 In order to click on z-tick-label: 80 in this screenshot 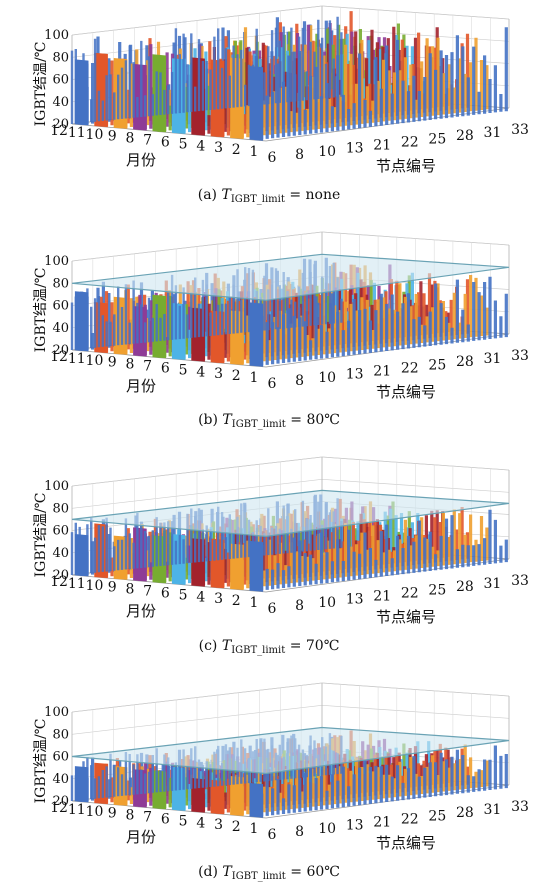, I will do `click(60, 734)`.